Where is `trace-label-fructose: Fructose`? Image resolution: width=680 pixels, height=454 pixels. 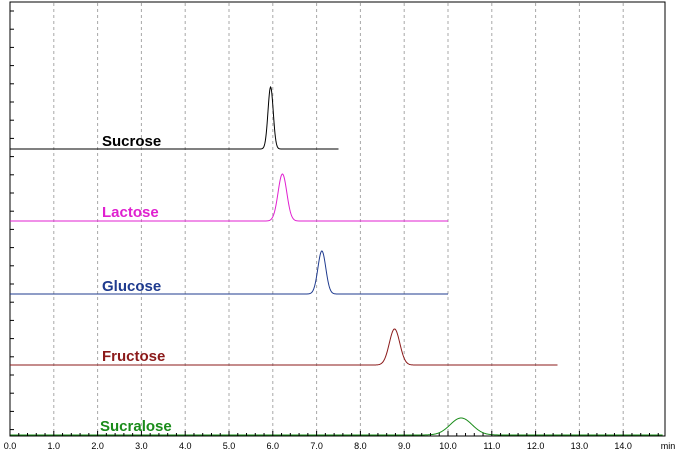
trace-label-fructose: Fructose is located at coordinates (133, 356).